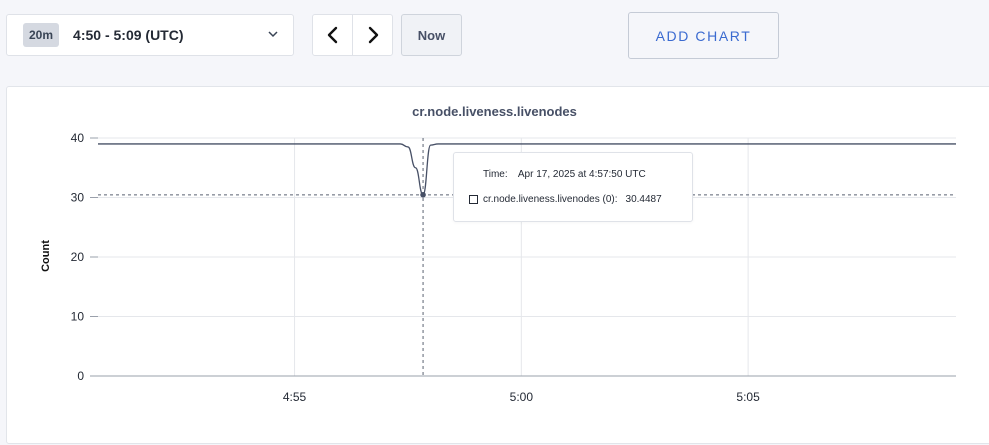  I want to click on x-tick-label: 5:05, so click(748, 397).